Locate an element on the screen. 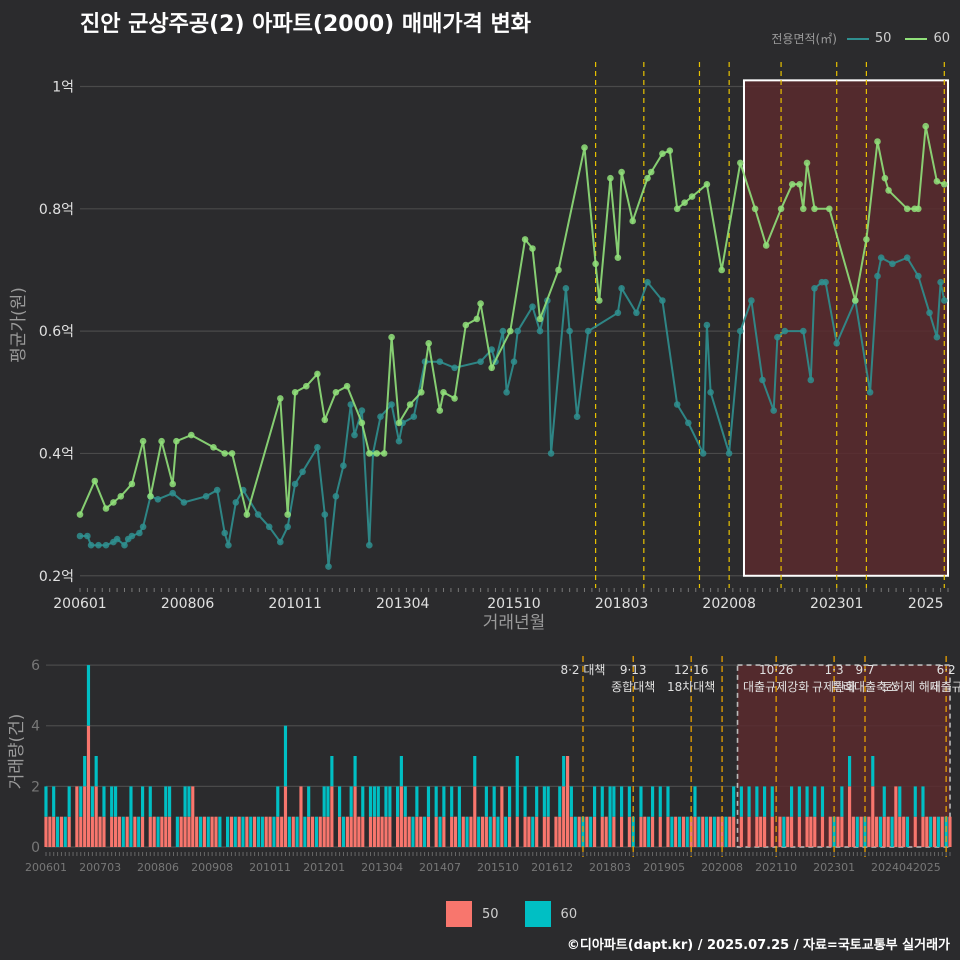 This screenshot has height=960, width=960. volume-annotation-label: 1·3 is located at coordinates (834, 670).